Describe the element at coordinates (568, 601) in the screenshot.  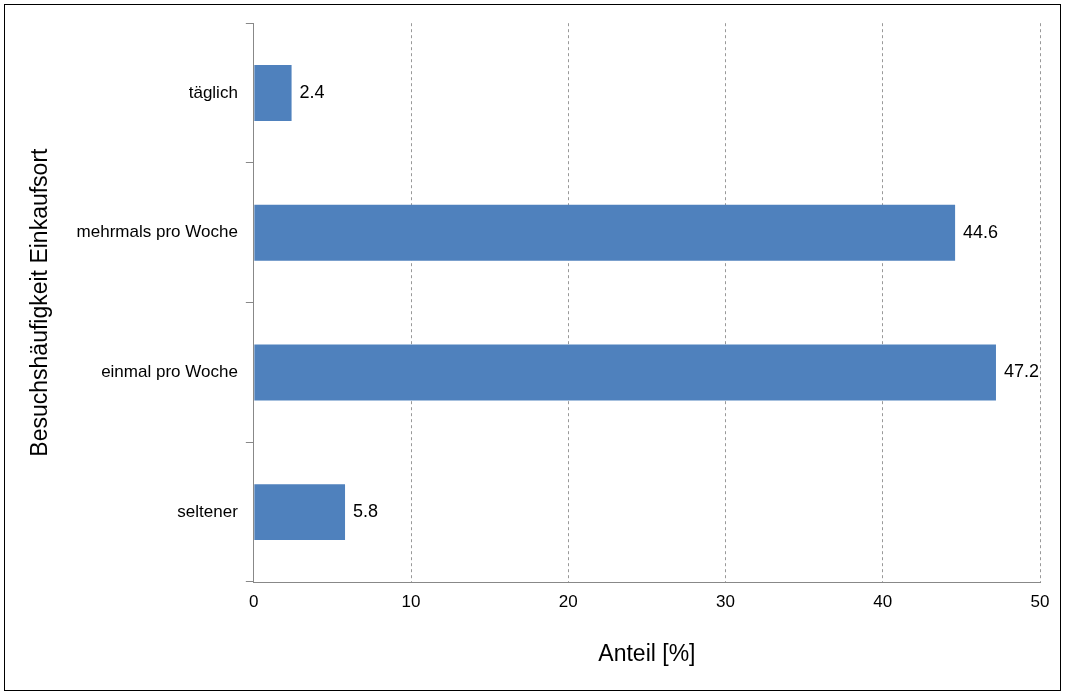
I see `x-tick-label: 20` at that location.